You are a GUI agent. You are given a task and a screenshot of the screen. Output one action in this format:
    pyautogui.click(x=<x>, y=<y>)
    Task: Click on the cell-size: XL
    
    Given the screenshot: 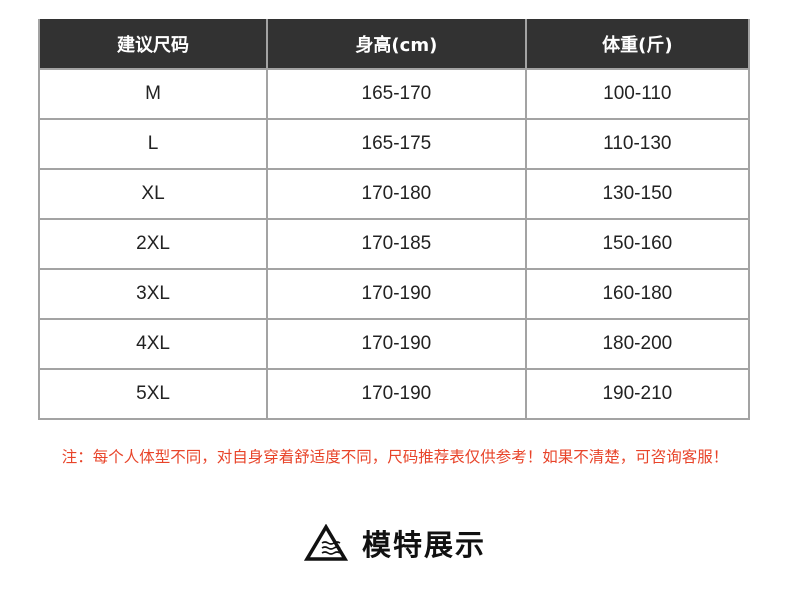 What is the action you would take?
    pyautogui.click(x=153, y=194)
    